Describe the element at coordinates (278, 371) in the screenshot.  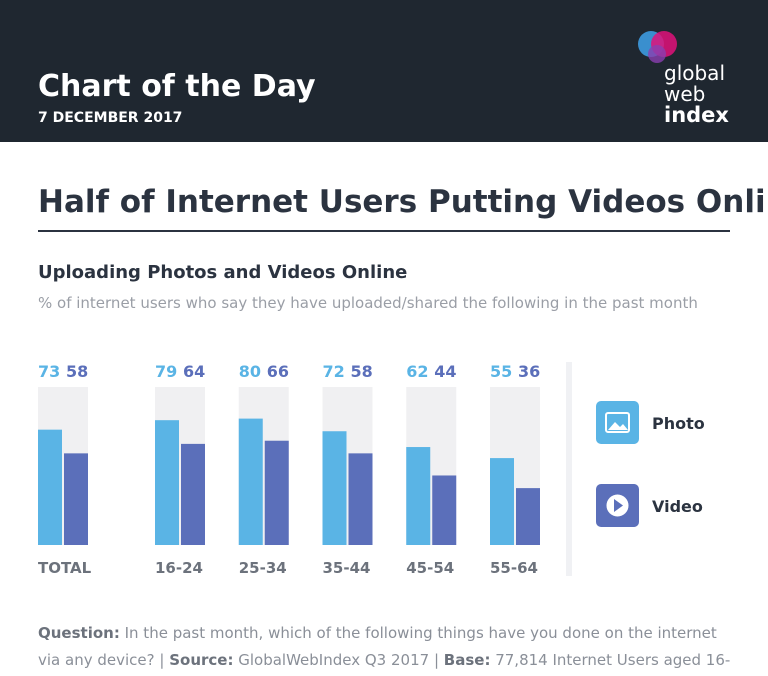
I see `value-label: 66` at that location.